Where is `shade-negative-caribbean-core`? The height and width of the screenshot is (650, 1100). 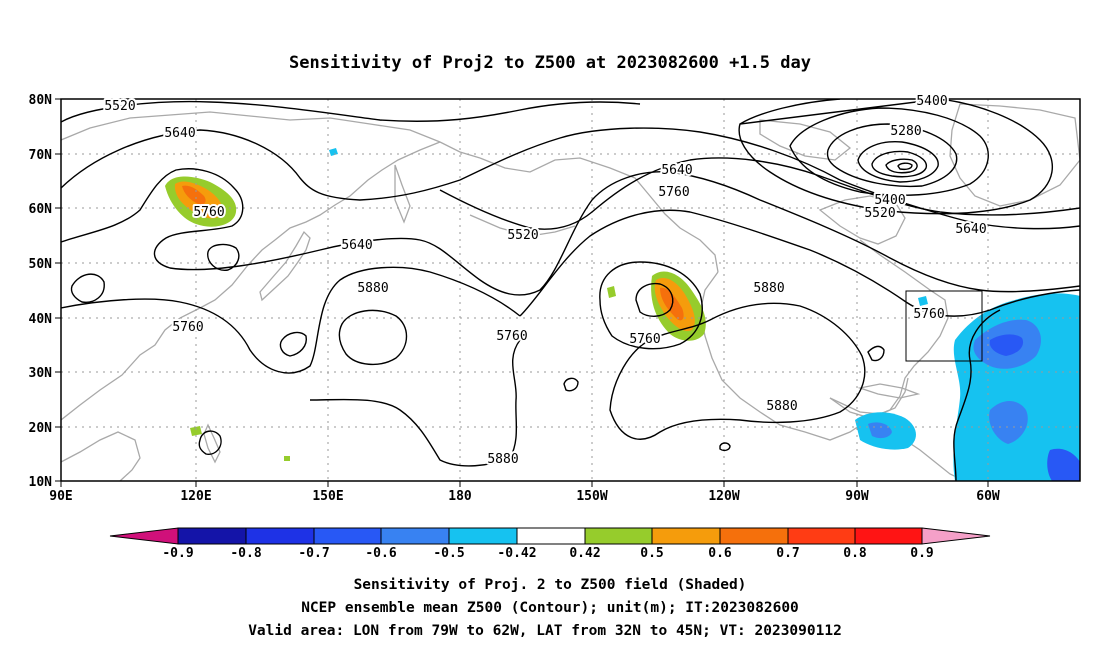 shade-negative-caribbean-core is located at coordinates (880, 430).